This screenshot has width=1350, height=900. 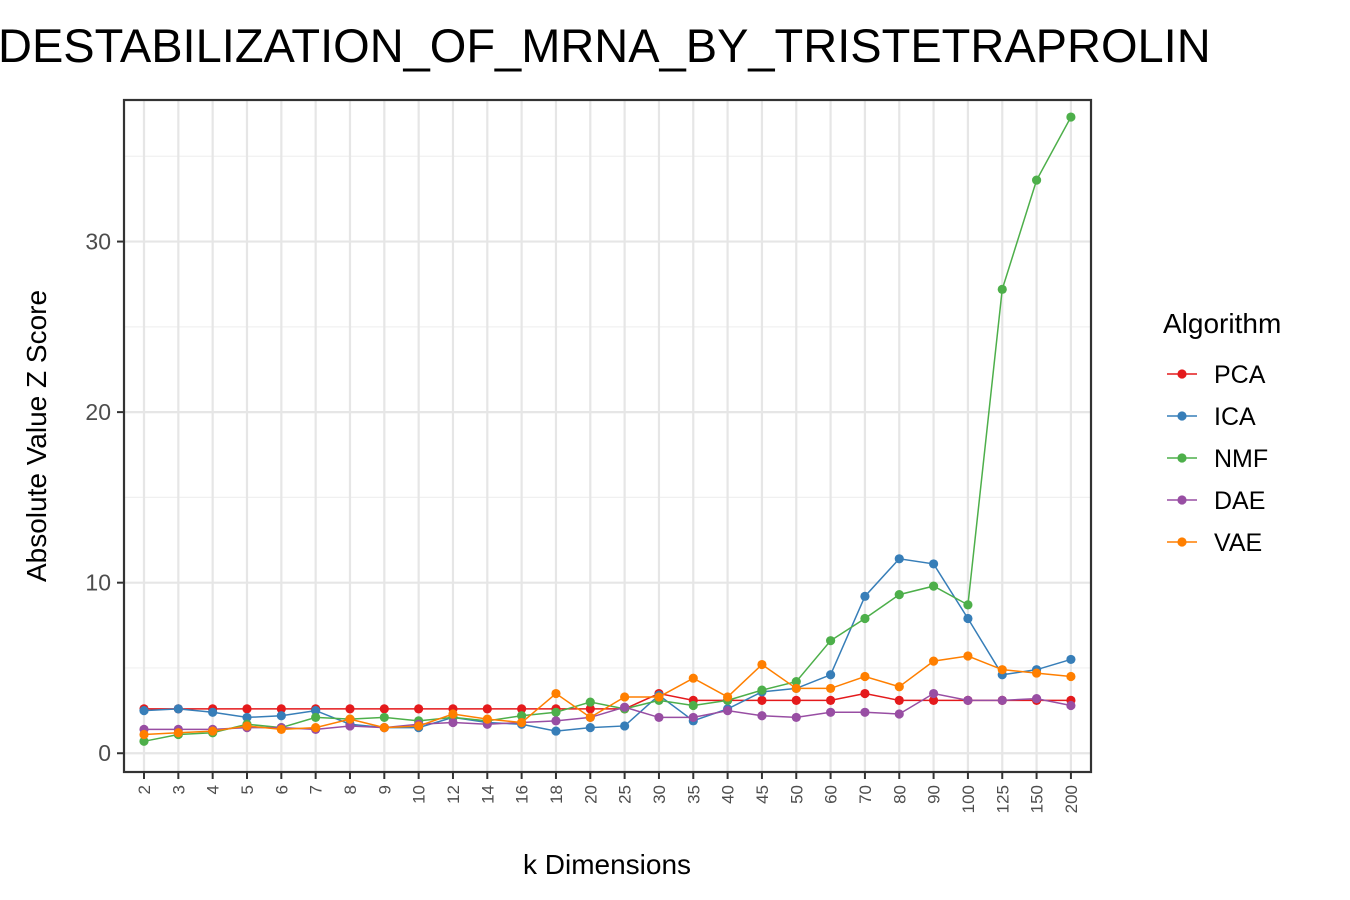 What do you see at coordinates (590, 794) in the screenshot?
I see `x-tick-label: 20` at bounding box center [590, 794].